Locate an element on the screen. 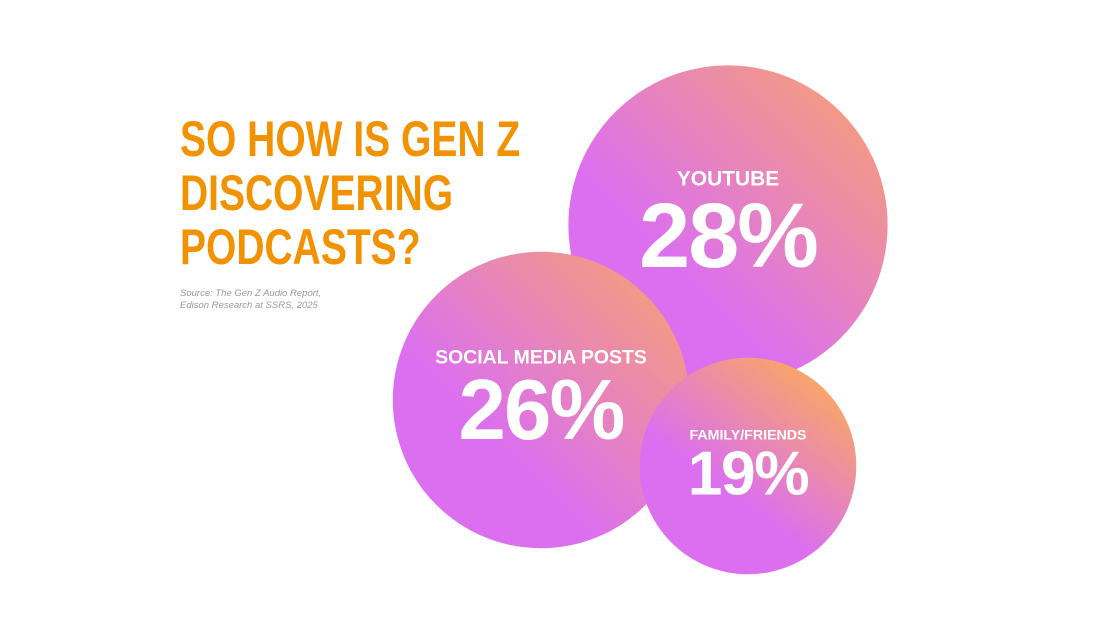 The height and width of the screenshot is (641, 1100). bubble-label: SOCIAL MEDIA POSTS is located at coordinates (541, 357).